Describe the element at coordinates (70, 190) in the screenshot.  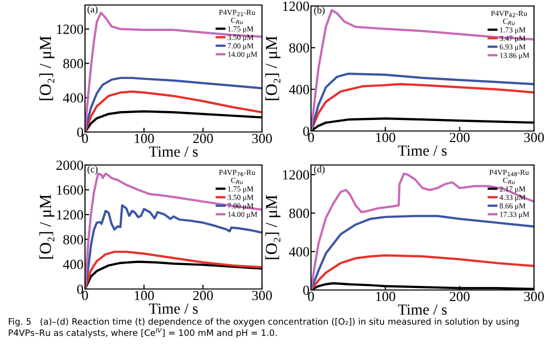
I see `y-tick-label: 1600` at that location.